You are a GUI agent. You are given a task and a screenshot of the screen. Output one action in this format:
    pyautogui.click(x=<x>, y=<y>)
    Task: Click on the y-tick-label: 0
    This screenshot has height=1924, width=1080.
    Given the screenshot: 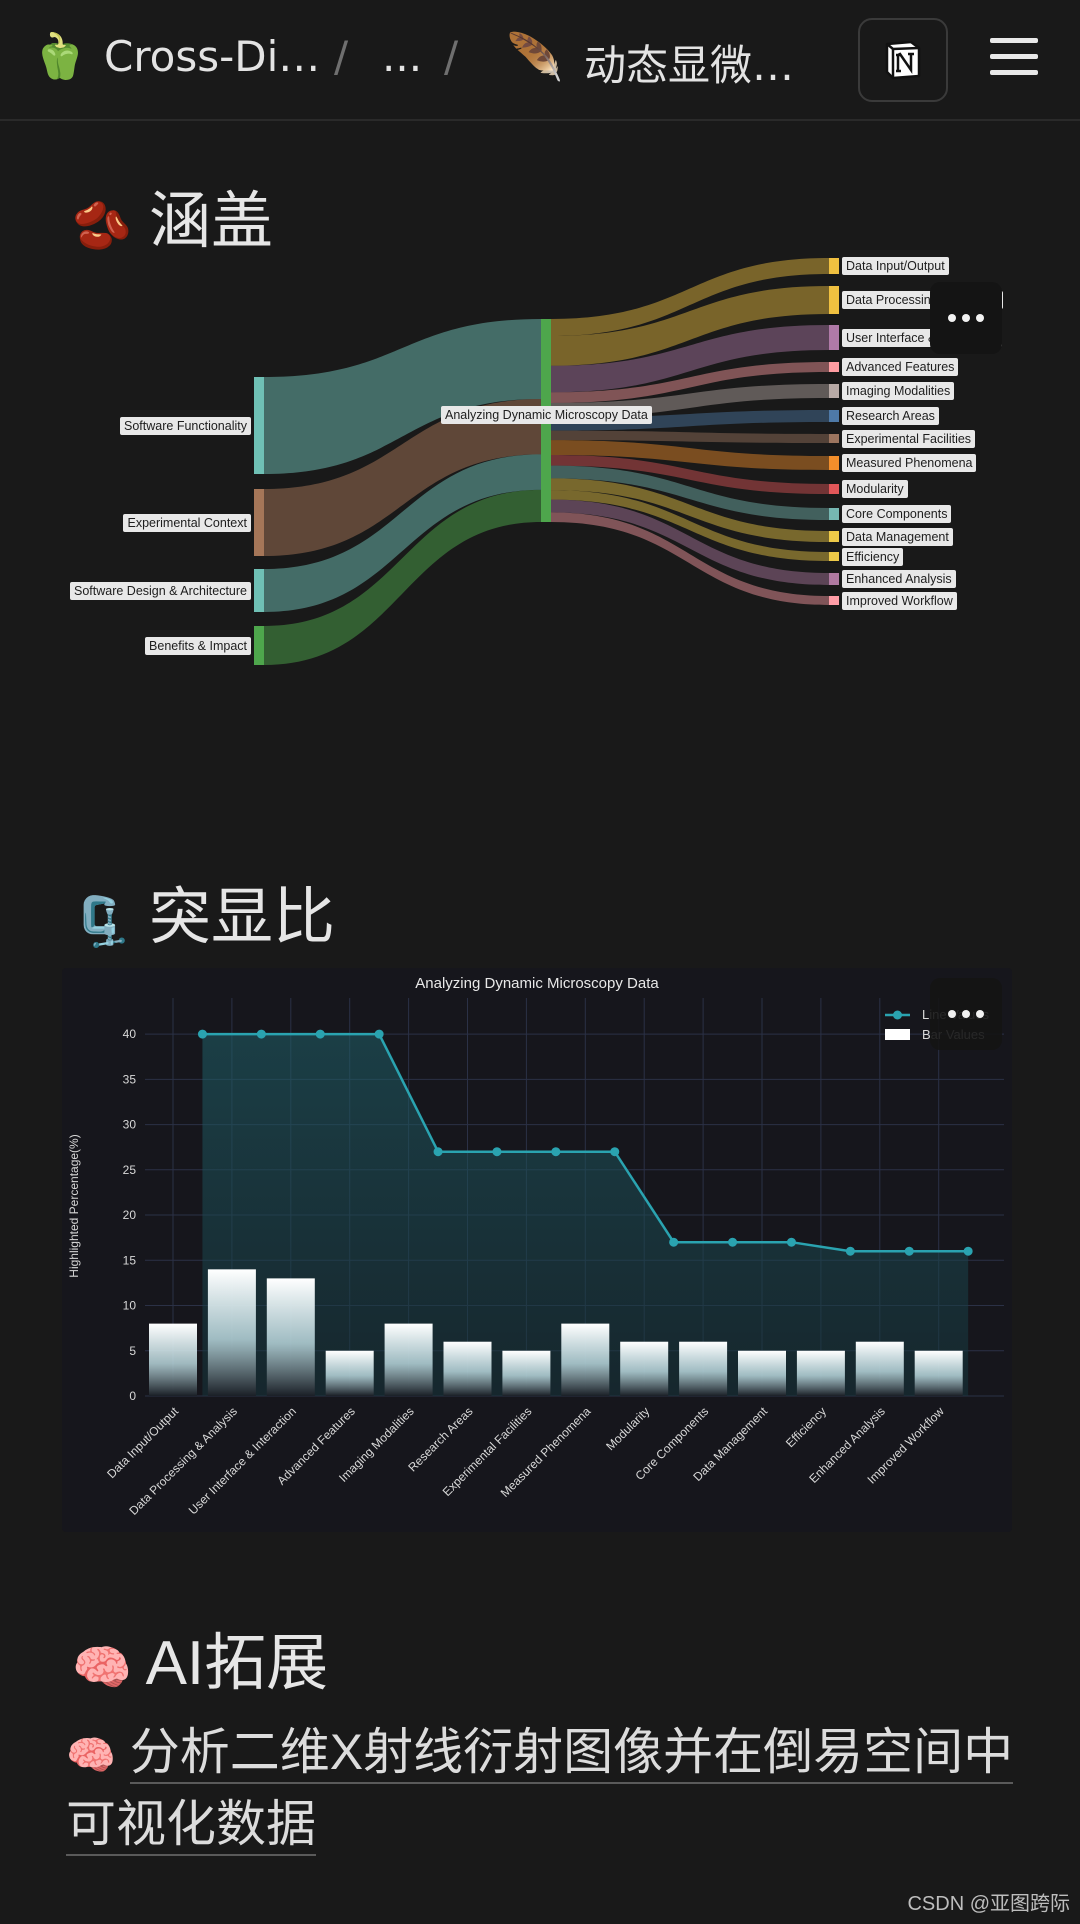 What is the action you would take?
    pyautogui.click(x=132, y=1396)
    